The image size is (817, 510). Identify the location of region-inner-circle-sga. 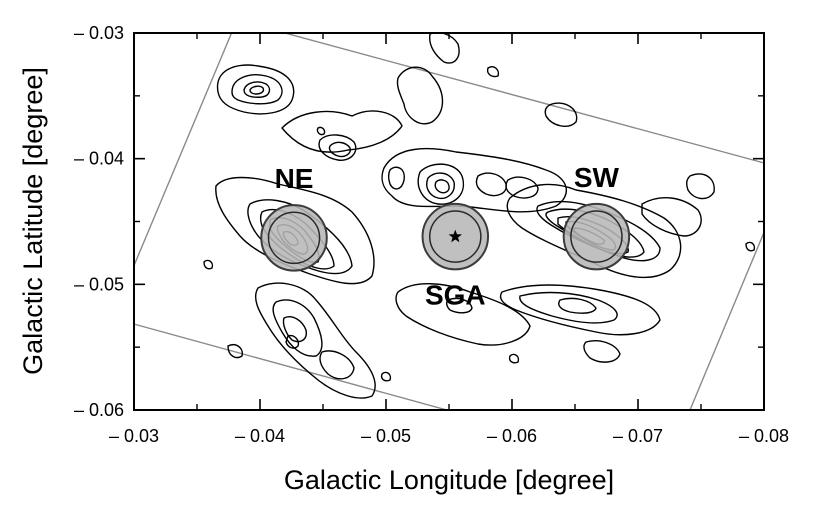
(455, 236).